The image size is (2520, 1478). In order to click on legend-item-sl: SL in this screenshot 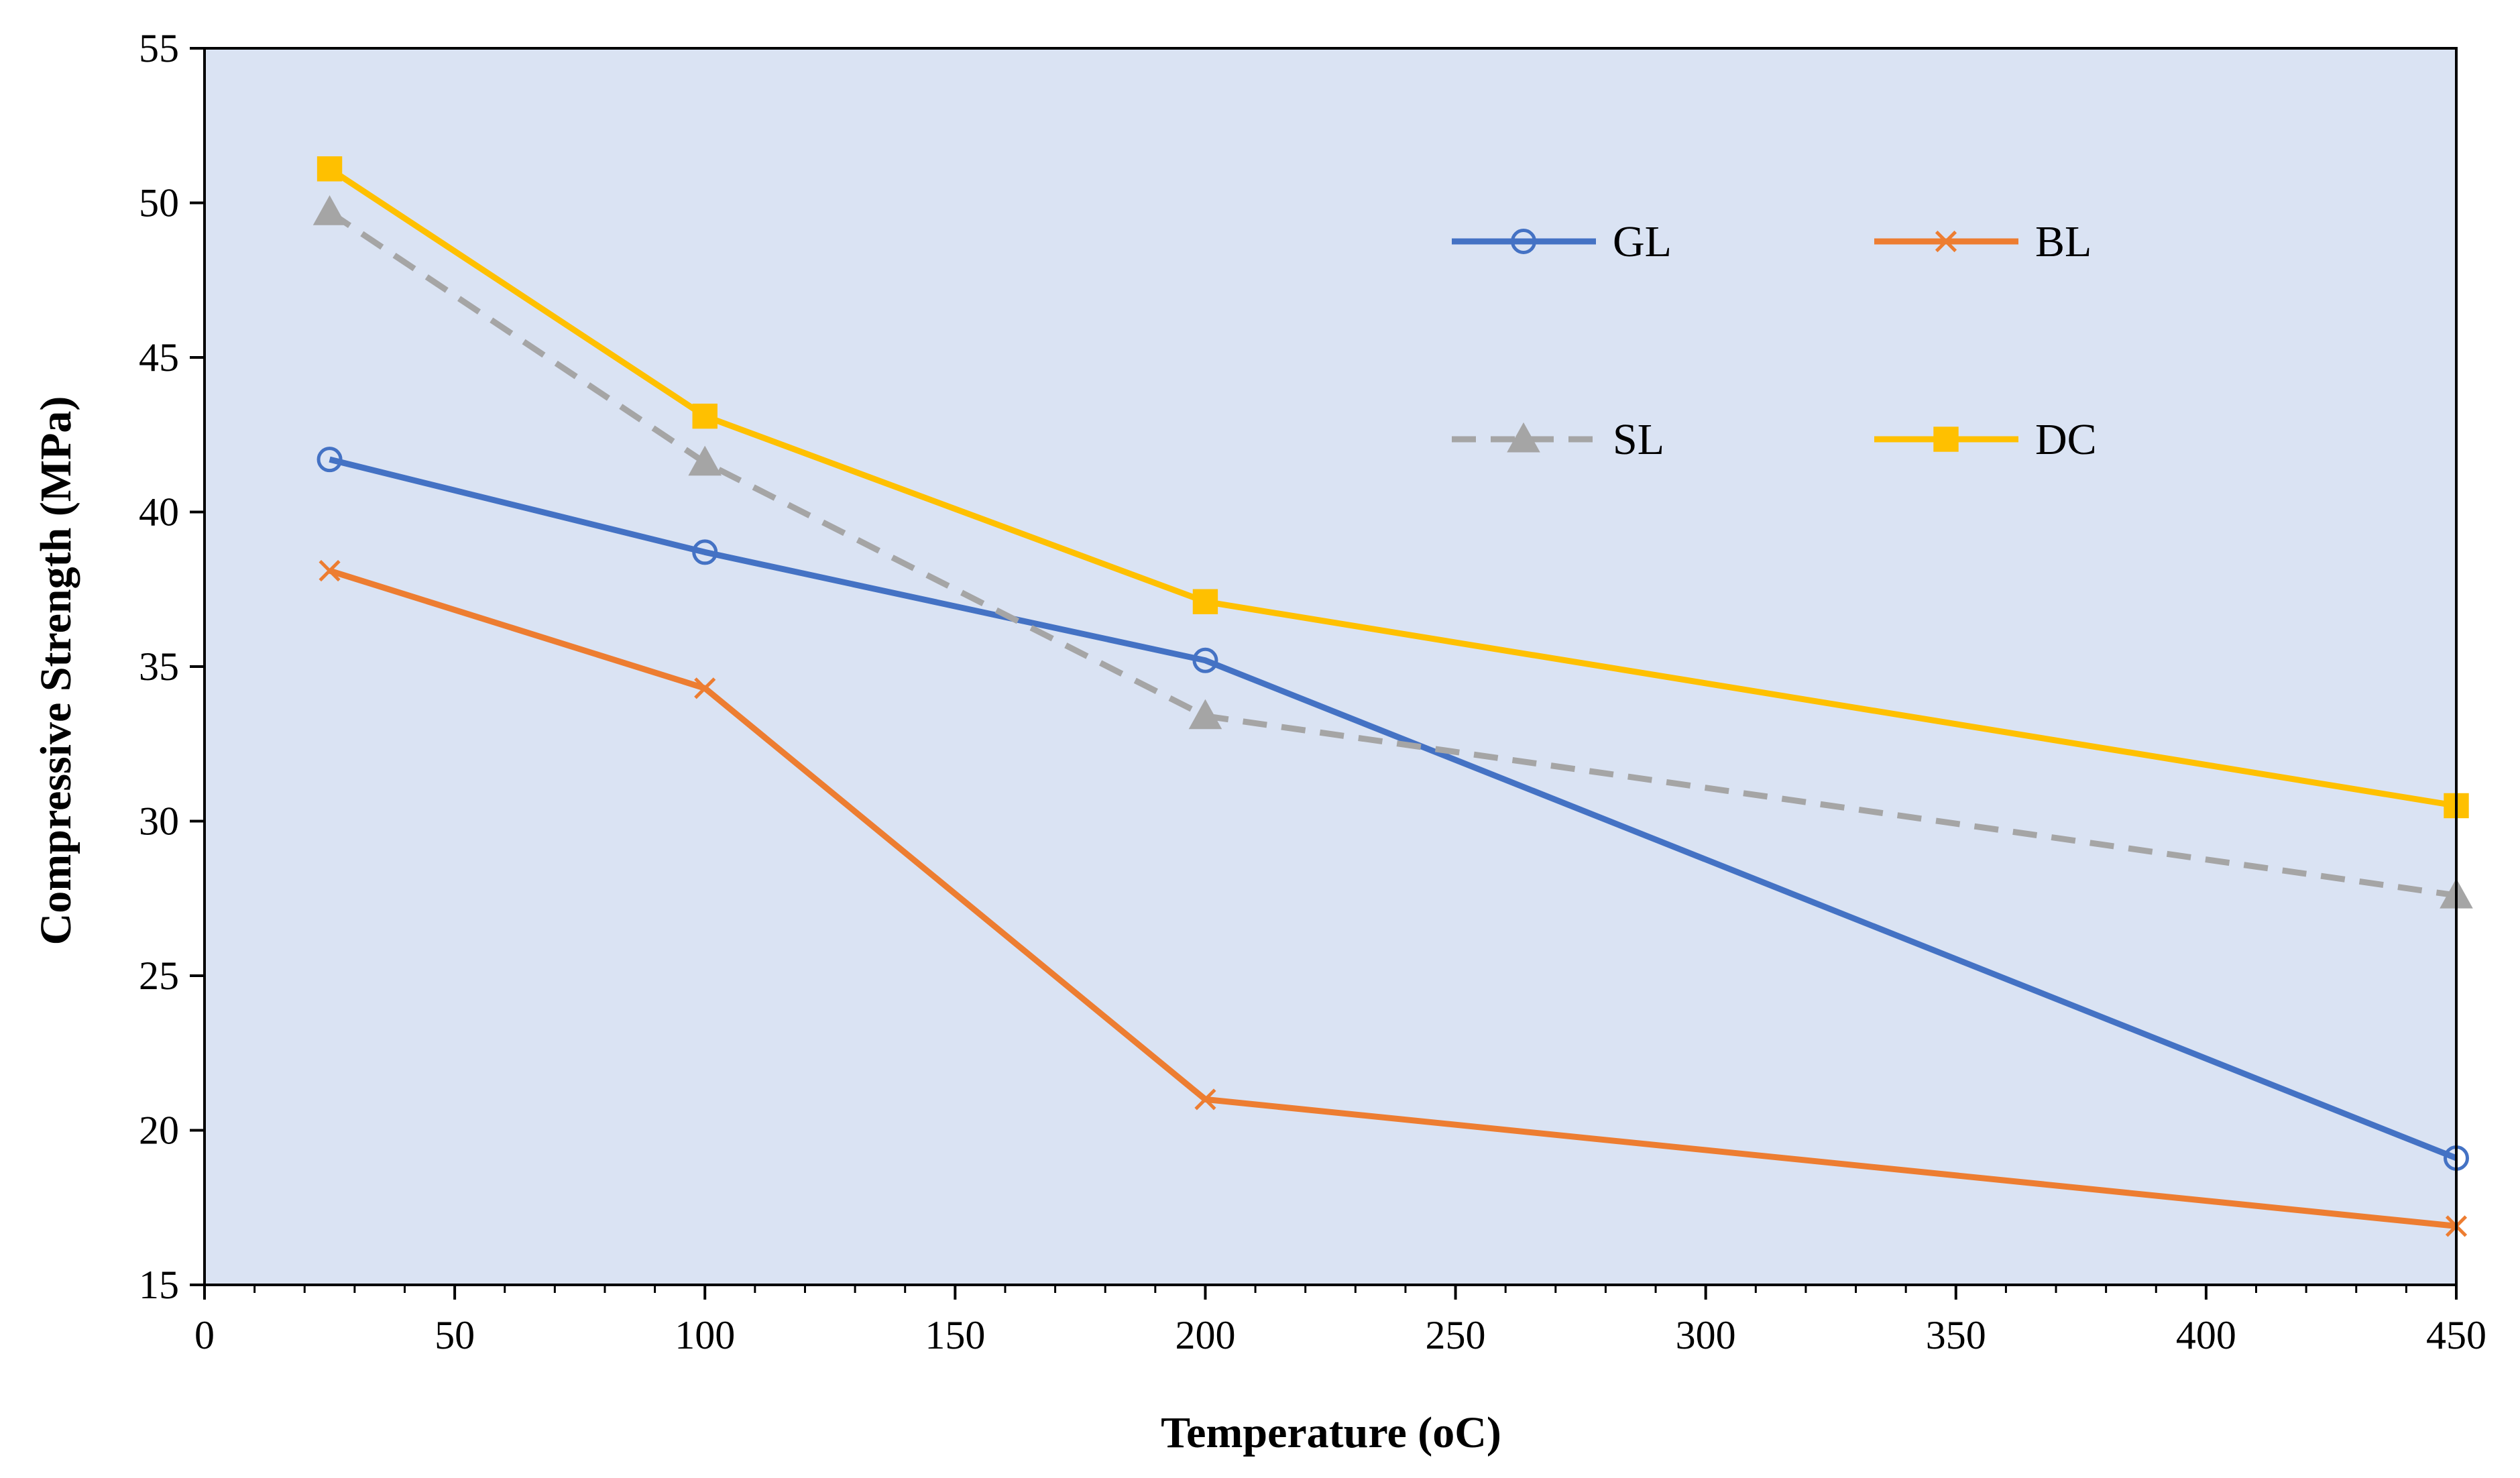, I will do `click(1558, 440)`.